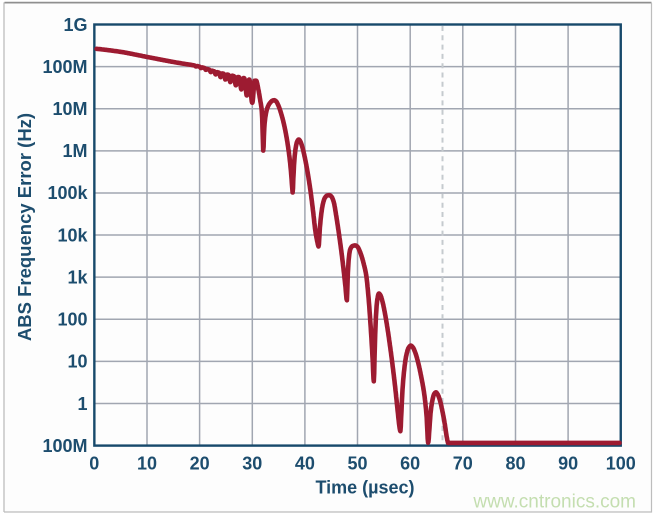 This screenshot has width=656, height=516. What do you see at coordinates (74, 151) in the screenshot?
I see `svg-text: 1M` at bounding box center [74, 151].